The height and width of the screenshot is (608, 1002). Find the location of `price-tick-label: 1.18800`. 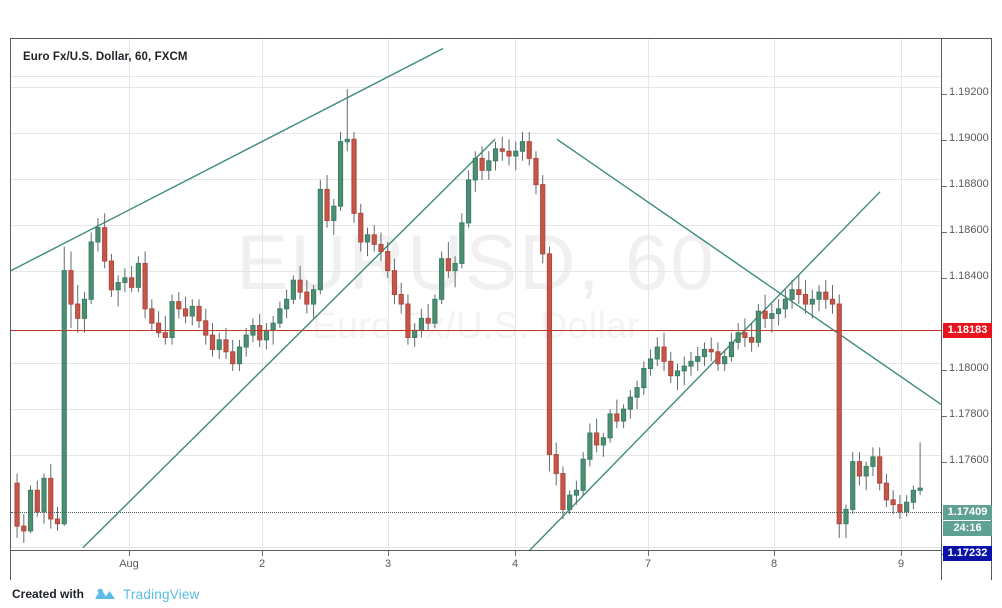

price-tick-label: 1.18800 is located at coordinates (969, 184).